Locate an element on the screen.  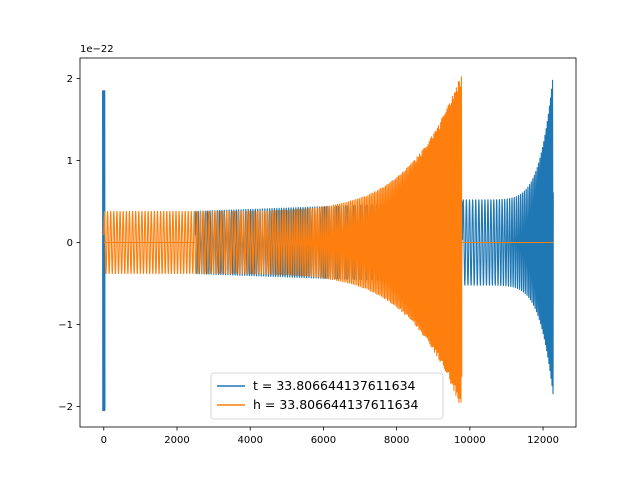
legend-label: h = 33.806644137611634 is located at coordinates (336, 404).